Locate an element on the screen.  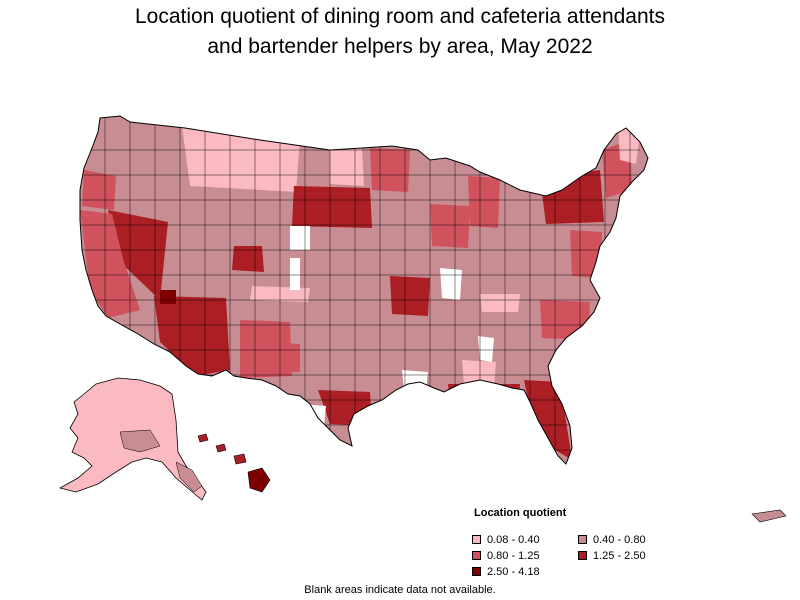
legend-label-4: 1.25 - 2.50 is located at coordinates (619, 555).